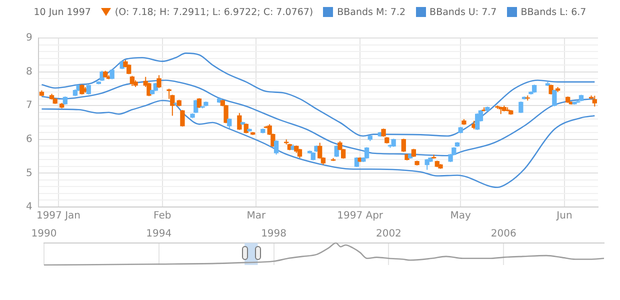 This screenshot has height=300, width=620. I want to click on legend-label: (O: 7.18; H: 7.2911; L: 6.9722; C: 7.0767), so click(214, 12).